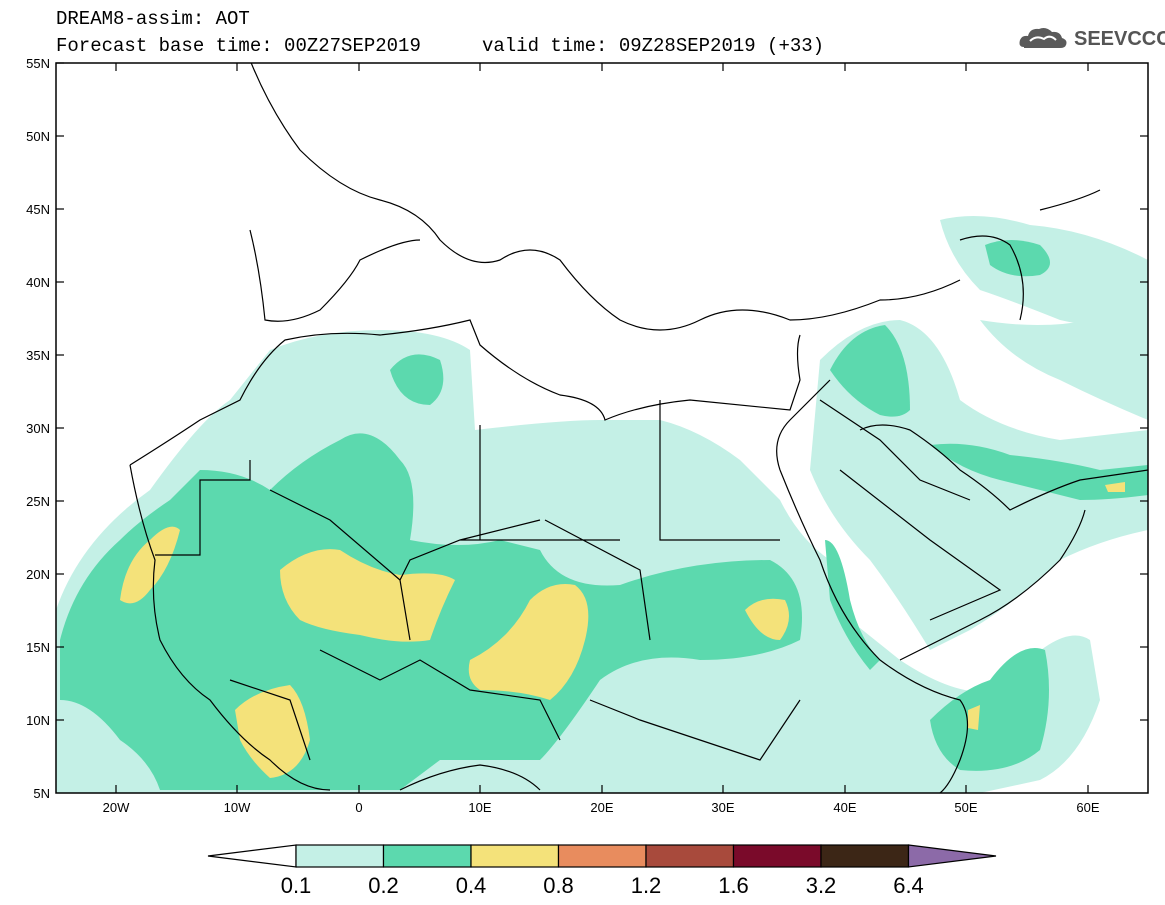 The image size is (1165, 905). I want to click on aot-medium-mesopotamia, so click(870, 371).